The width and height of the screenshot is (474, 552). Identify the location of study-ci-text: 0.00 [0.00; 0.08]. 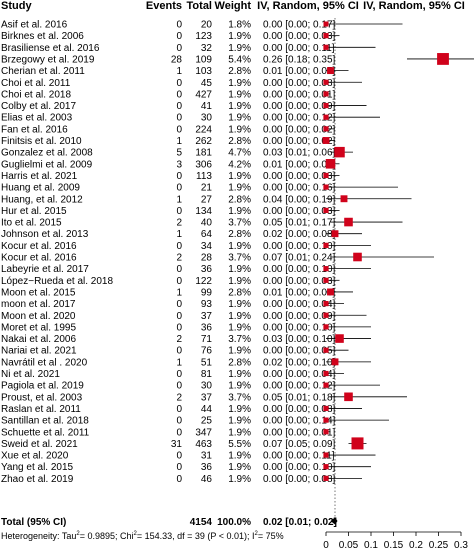
(299, 409).